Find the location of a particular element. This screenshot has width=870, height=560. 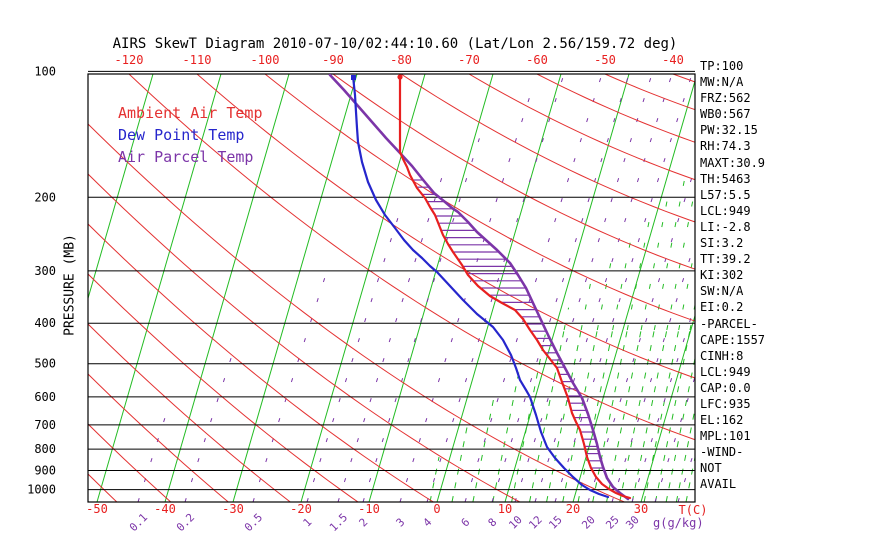

stat-line: PW:32.15 is located at coordinates (729, 130).